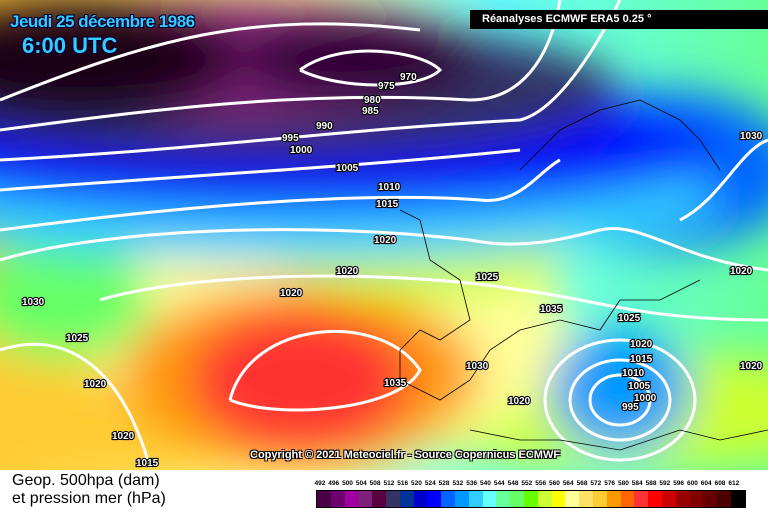 The height and width of the screenshot is (512, 768). I want to click on scale-label: 600, so click(692, 483).